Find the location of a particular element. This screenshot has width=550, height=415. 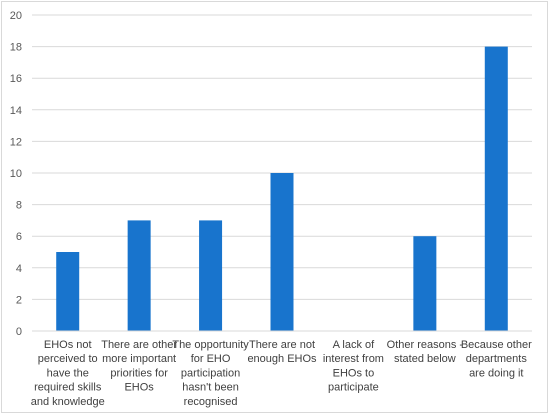

x-category-label-line: required skills is located at coordinates (68, 388).